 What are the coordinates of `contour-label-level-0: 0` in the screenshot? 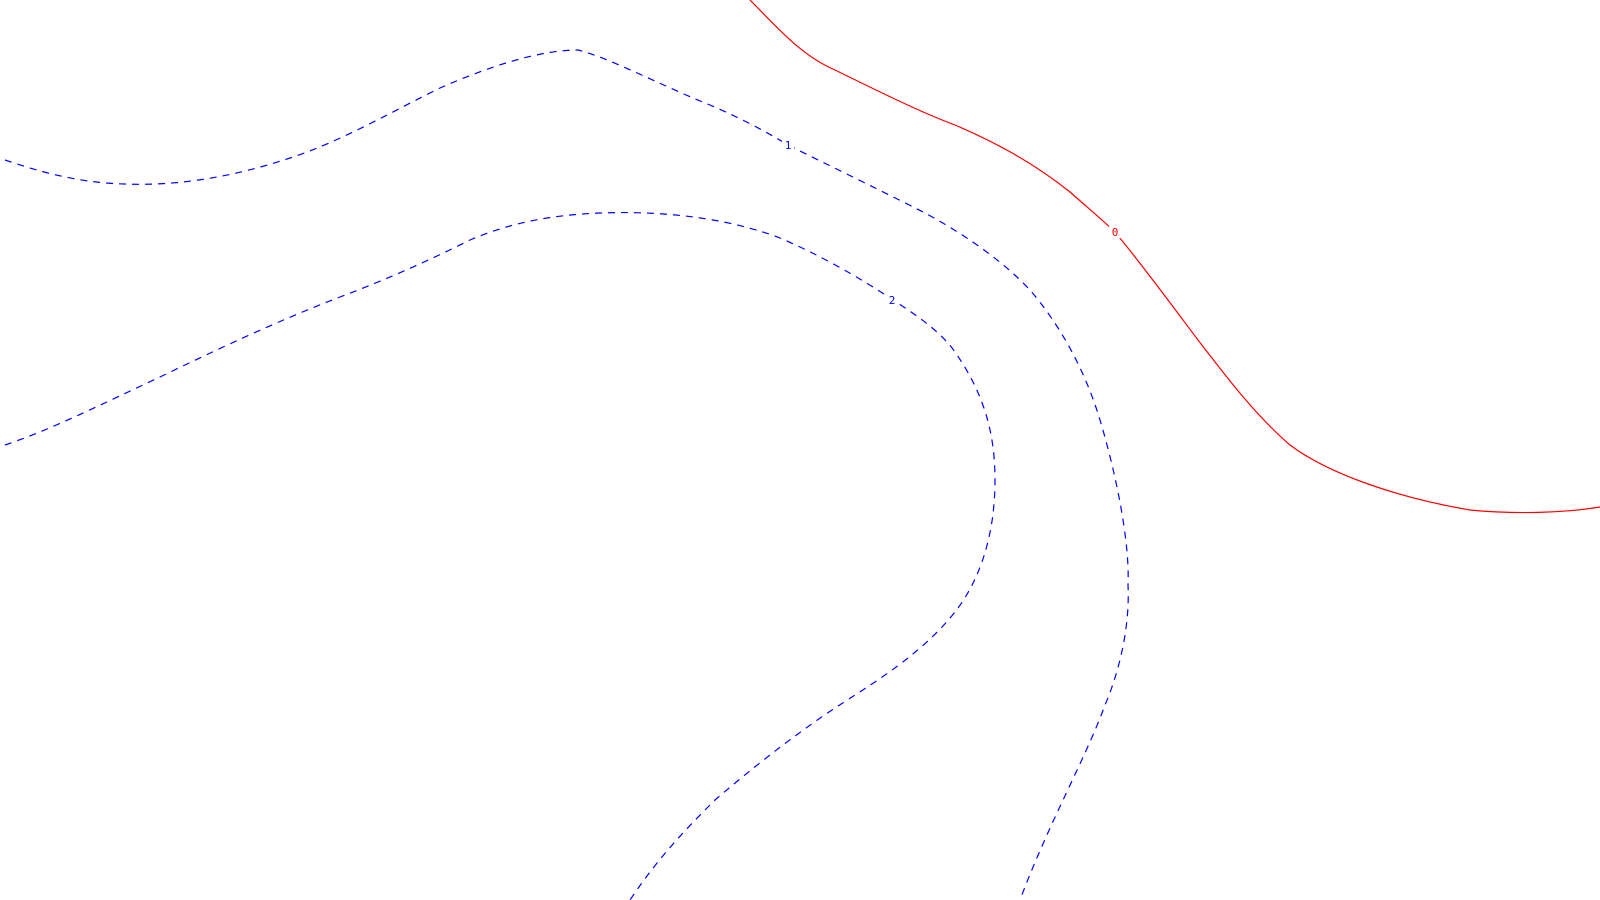 It's located at (1115, 232).